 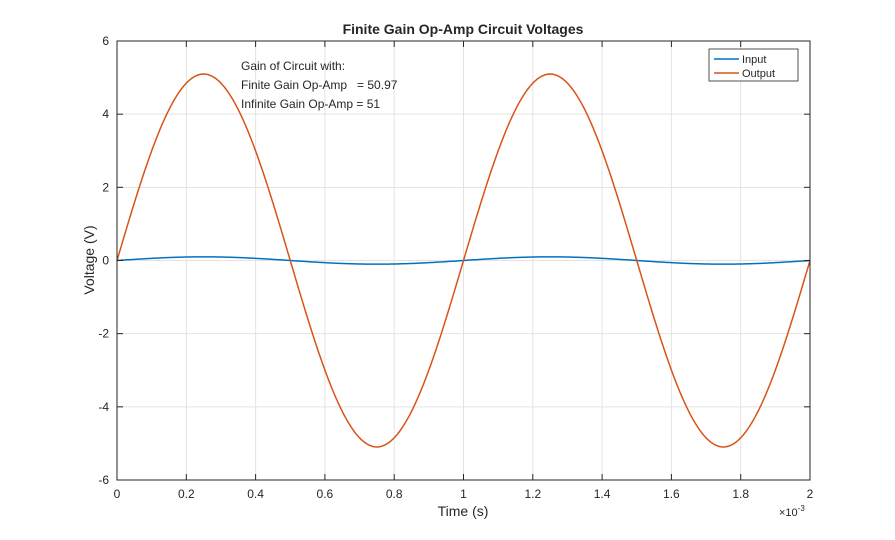 I want to click on legend-box, so click(x=753, y=65).